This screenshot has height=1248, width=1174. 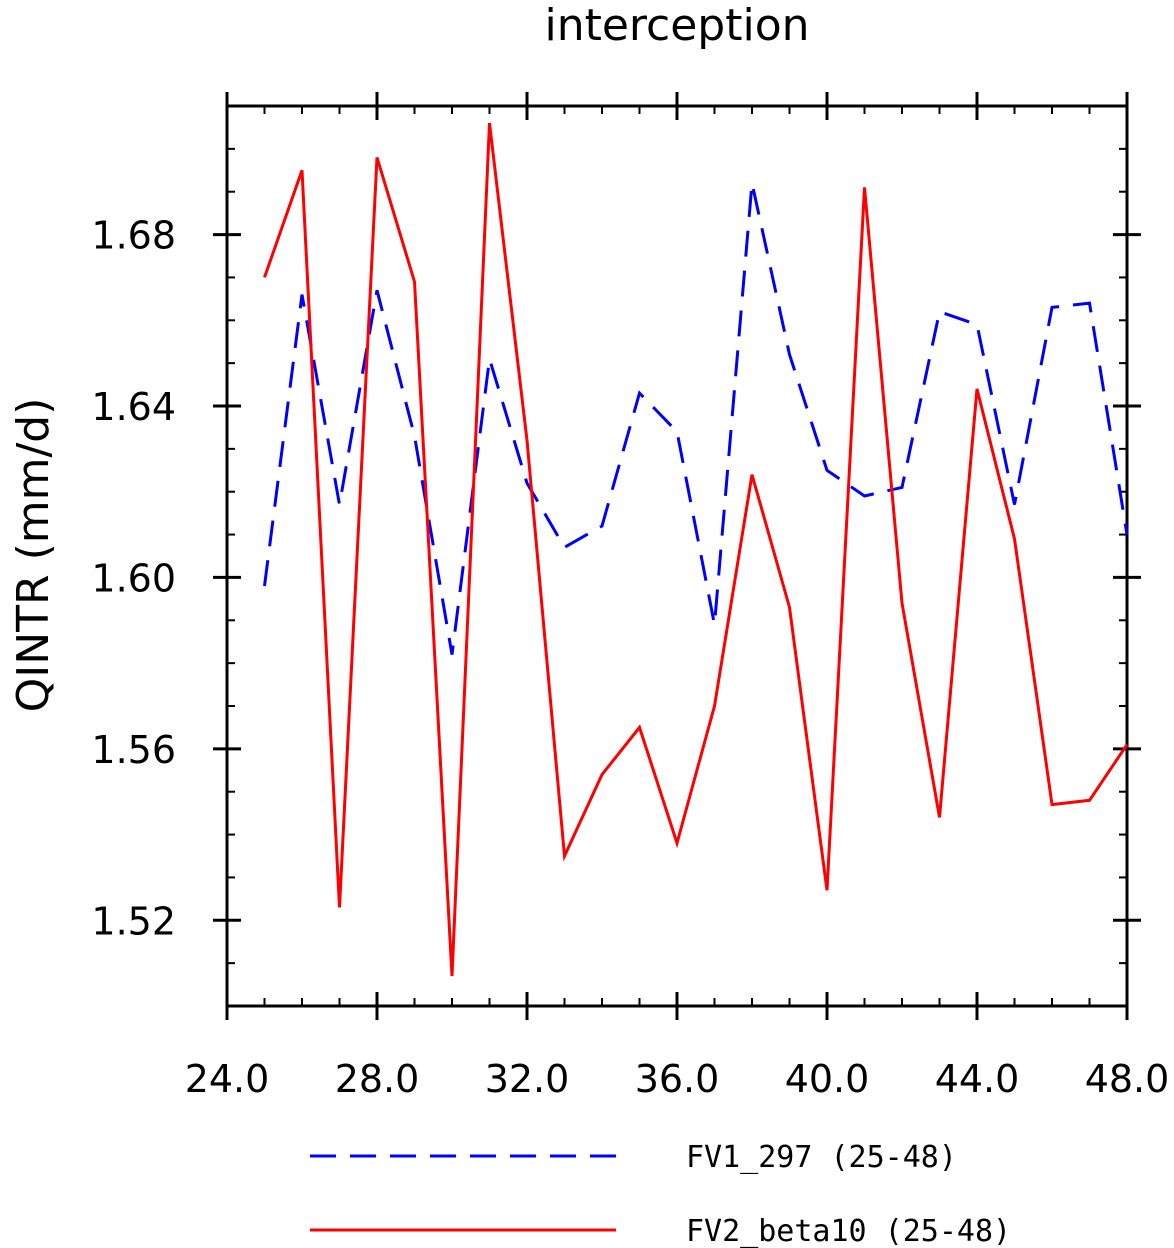 What do you see at coordinates (133, 750) in the screenshot?
I see `y-tick-label: 1.56` at bounding box center [133, 750].